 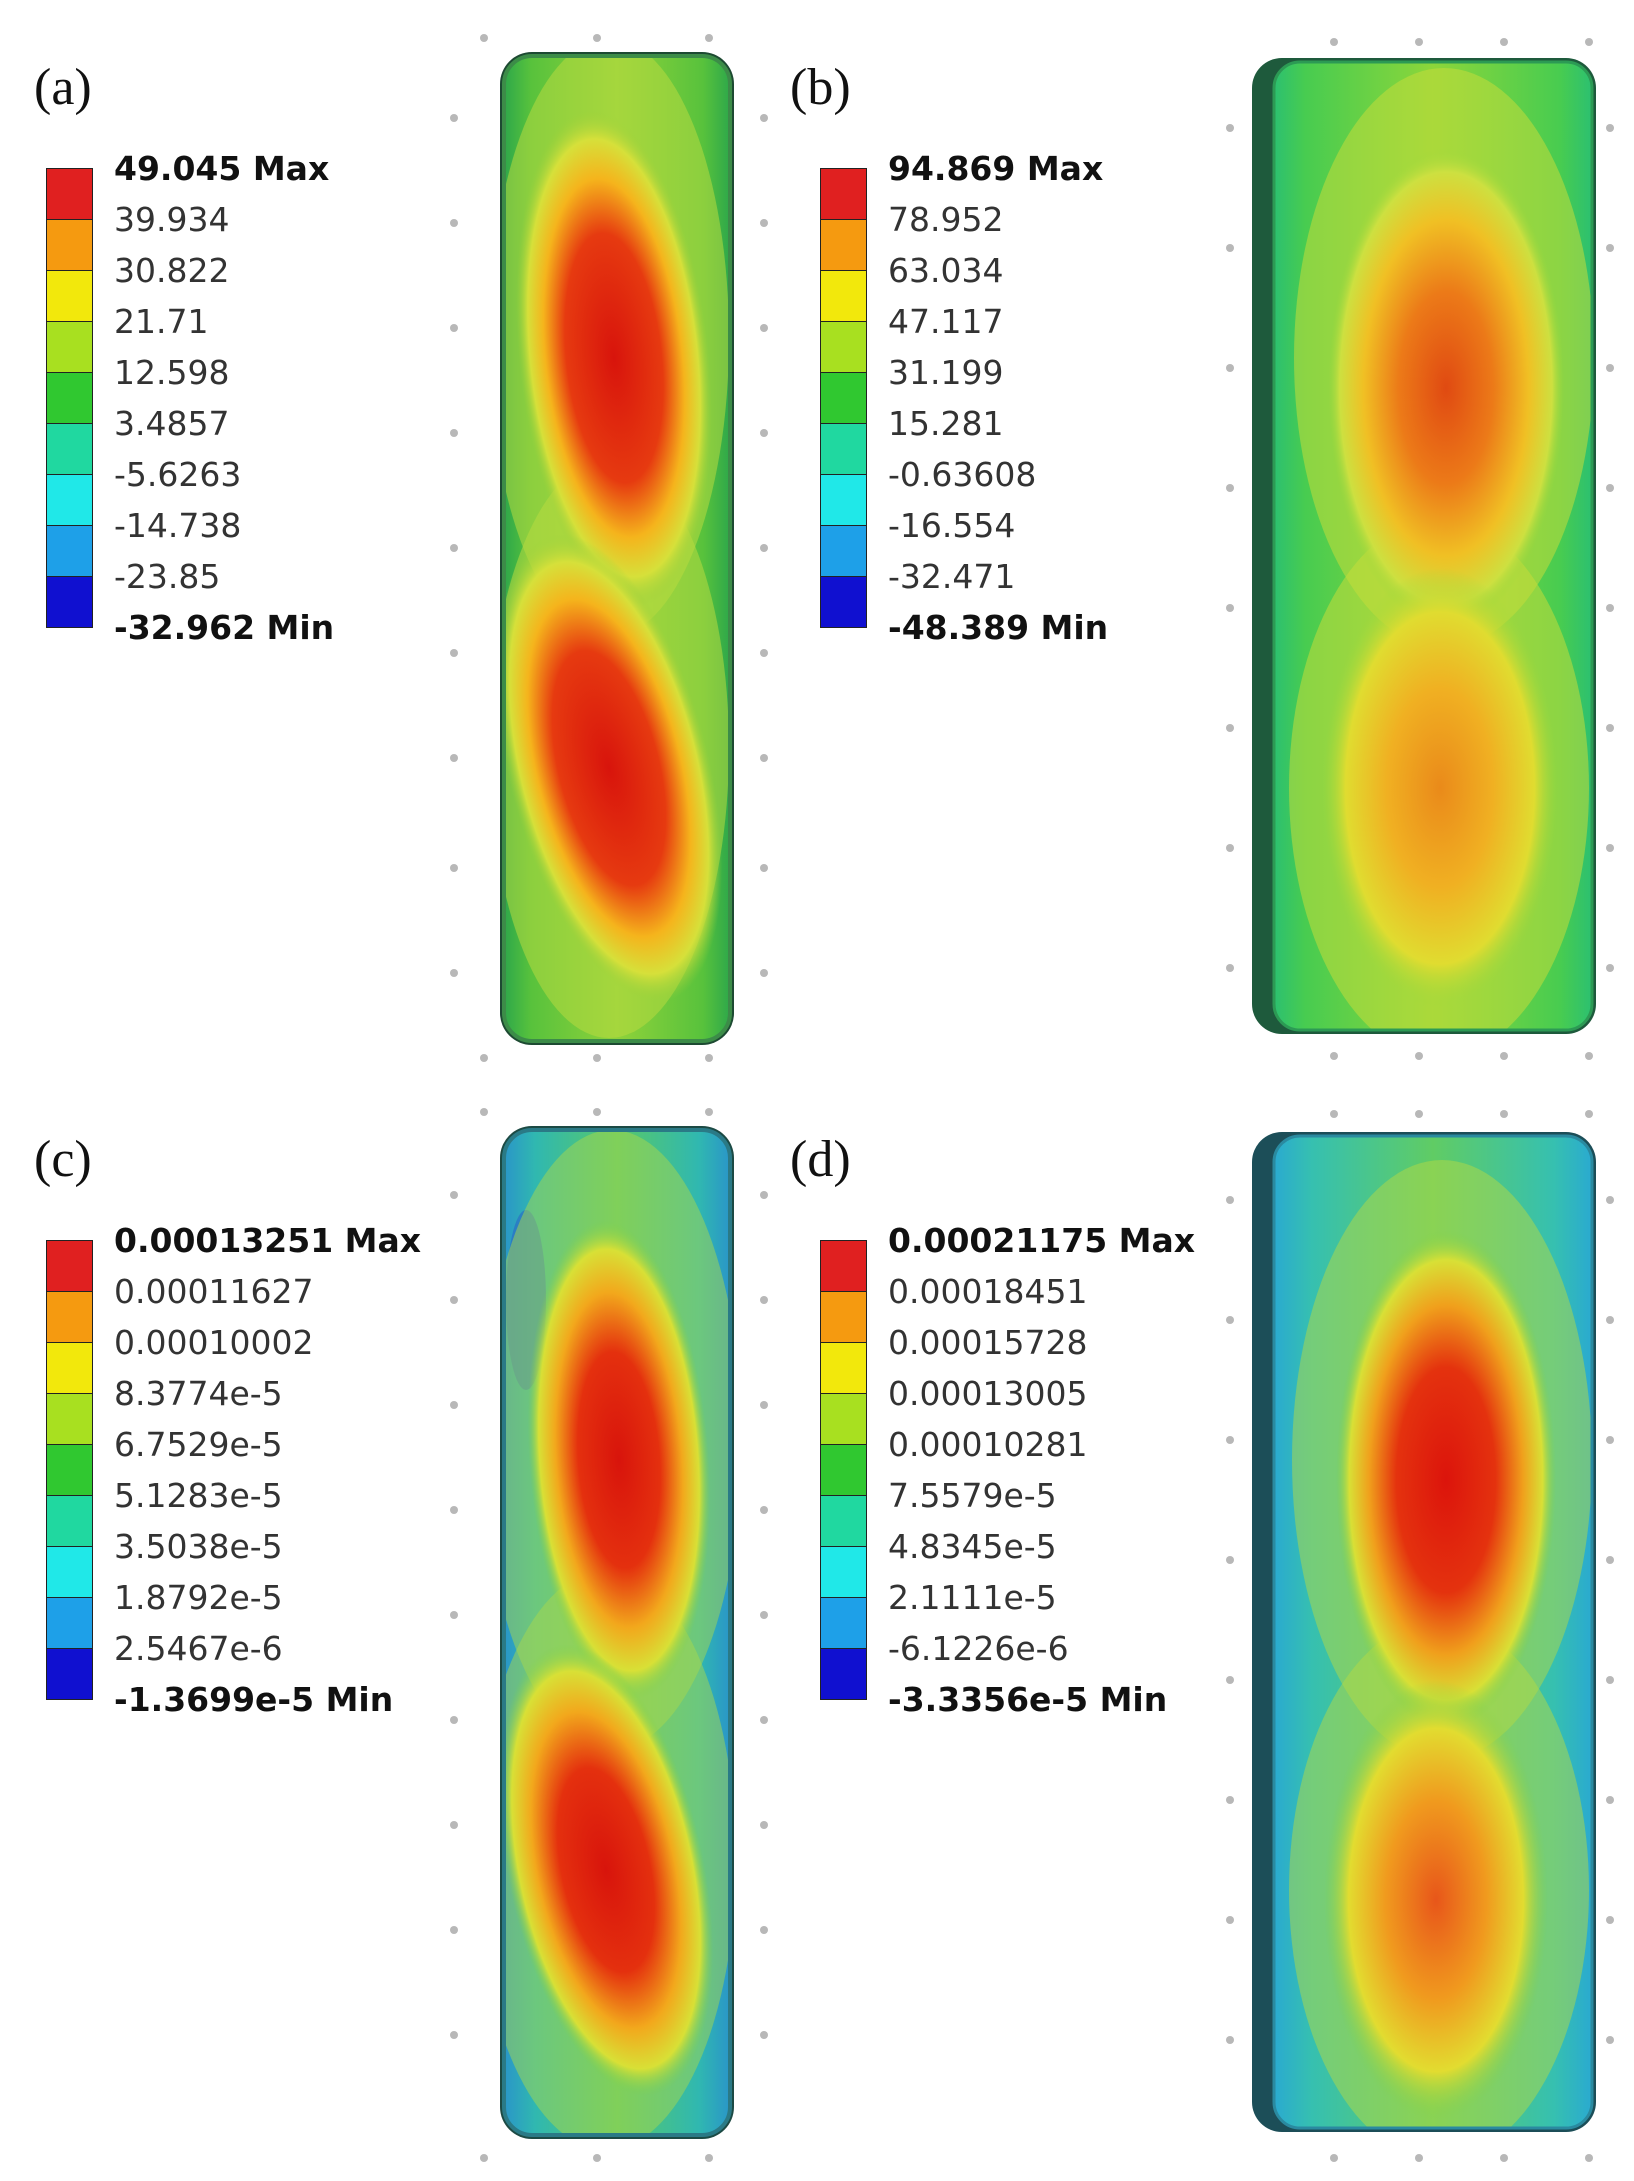 I want to click on legend-value: -0.63608, so click(x=962, y=474).